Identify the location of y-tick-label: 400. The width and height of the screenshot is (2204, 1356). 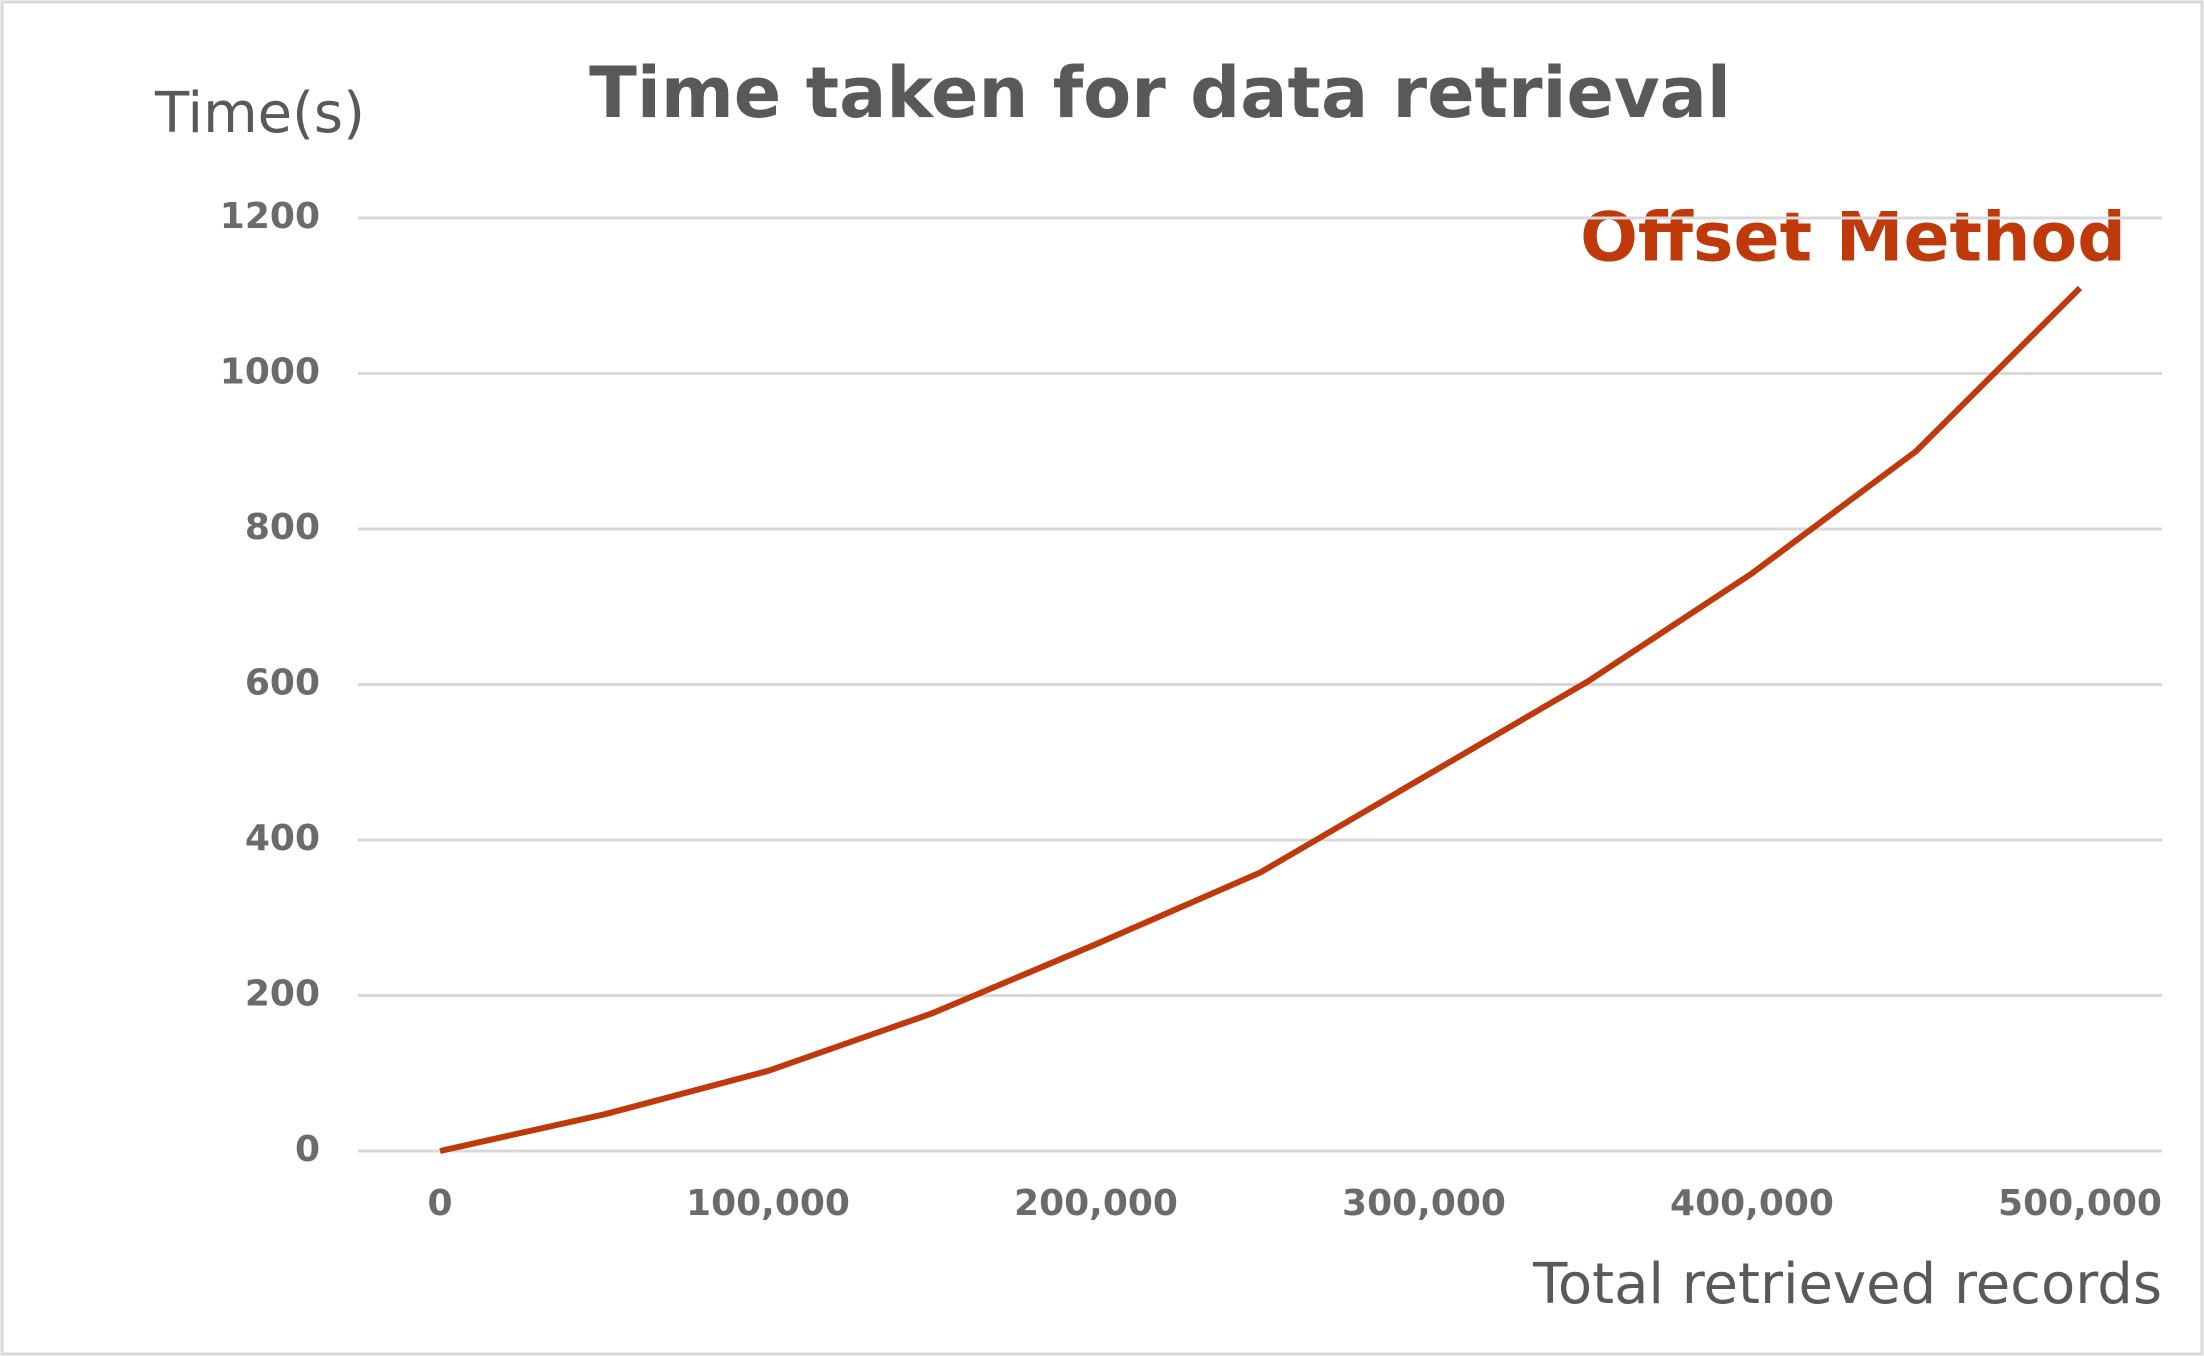
(282, 838).